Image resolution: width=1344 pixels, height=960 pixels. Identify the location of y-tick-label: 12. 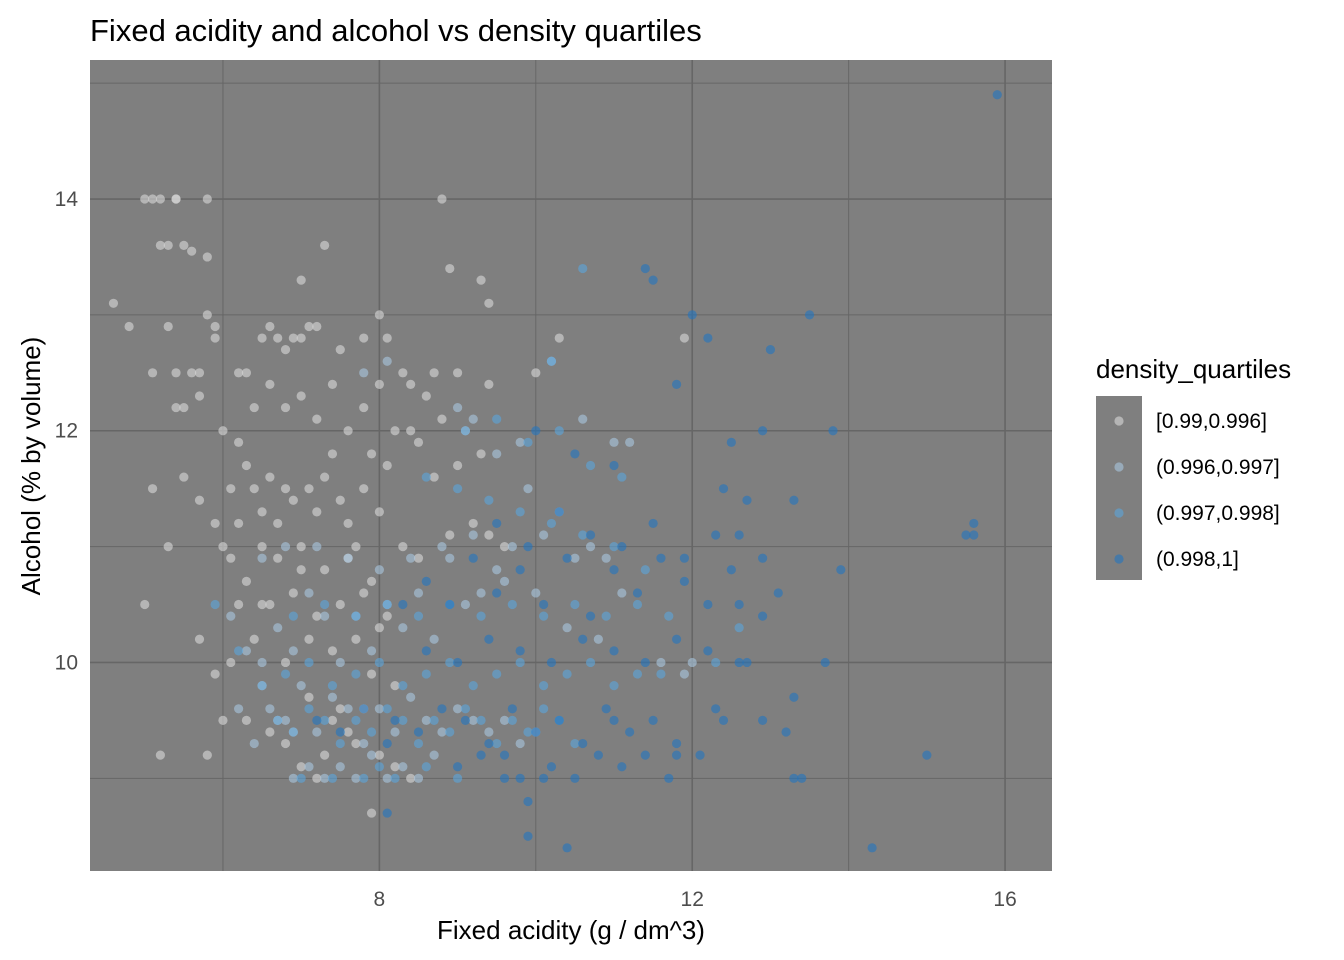
(66, 431).